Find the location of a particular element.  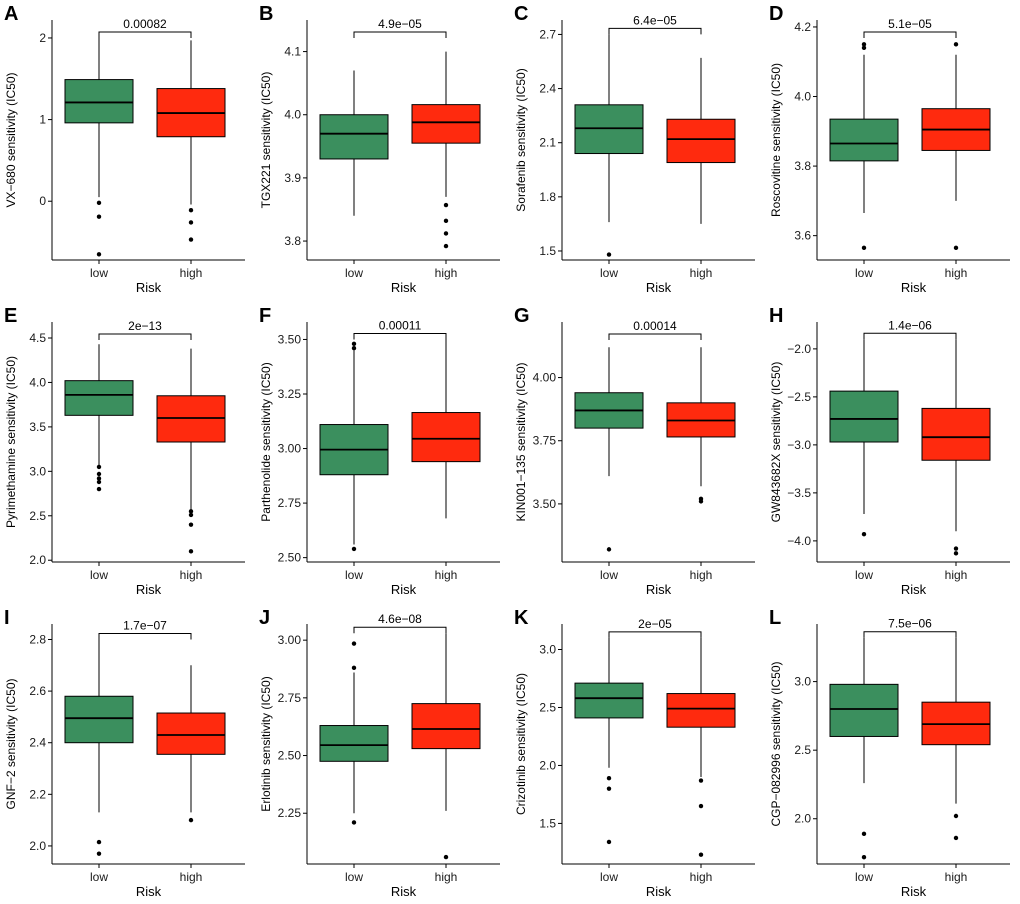

y-tick-label: 3.5 is located at coordinates (37, 427).